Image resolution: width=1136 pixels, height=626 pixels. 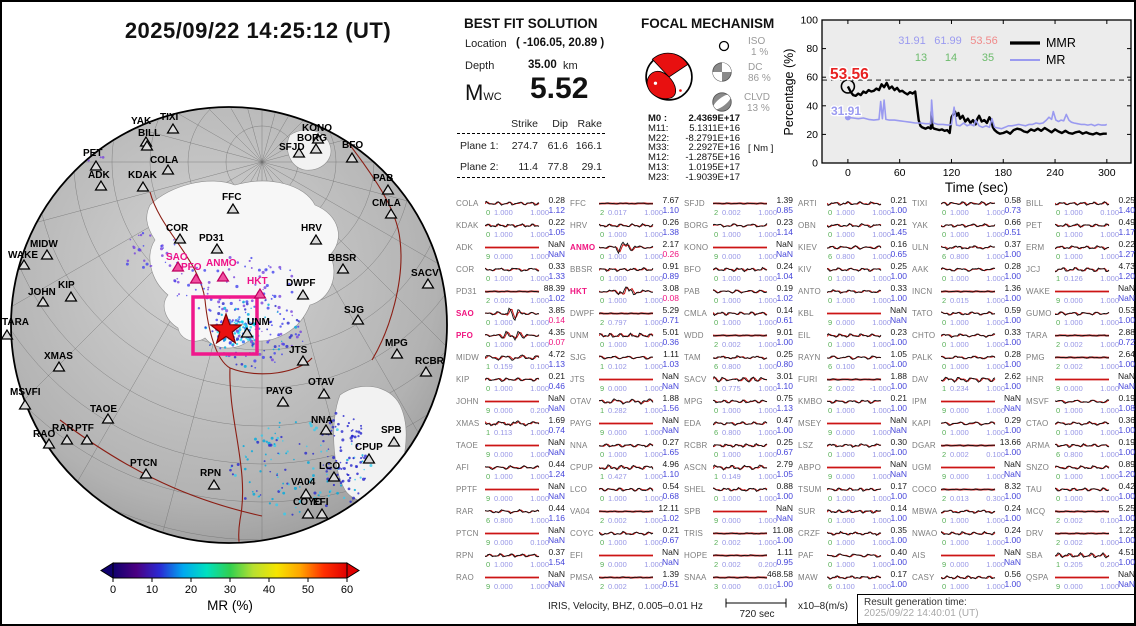 What do you see at coordinates (968, 448) in the screenshot?
I see `station-cell-DGAR: DGAR 13.66 1.00 2 0.002 0.100` at bounding box center [968, 448].